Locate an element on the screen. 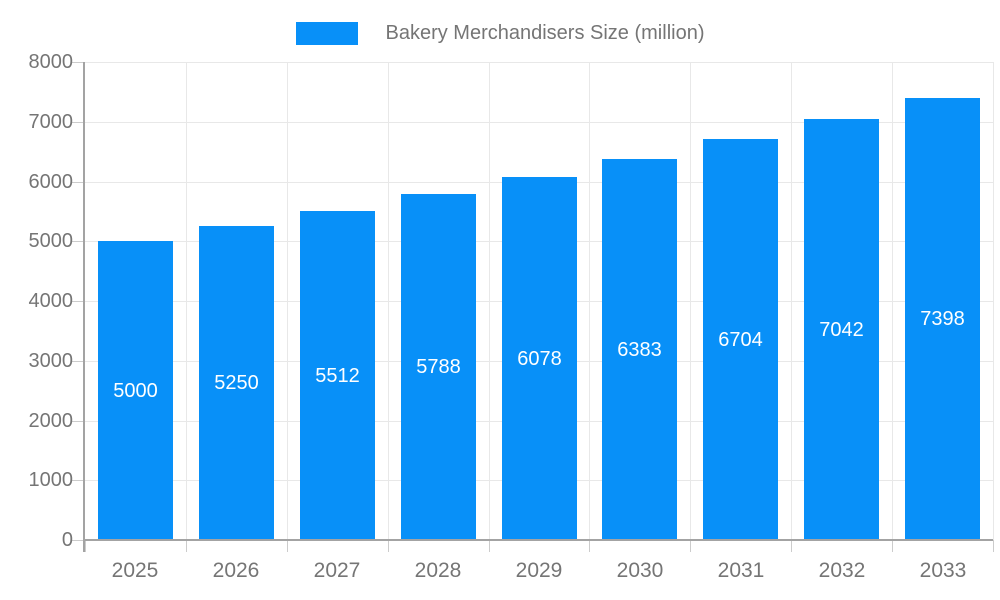  bar-value-label: 5512 is located at coordinates (337, 376).